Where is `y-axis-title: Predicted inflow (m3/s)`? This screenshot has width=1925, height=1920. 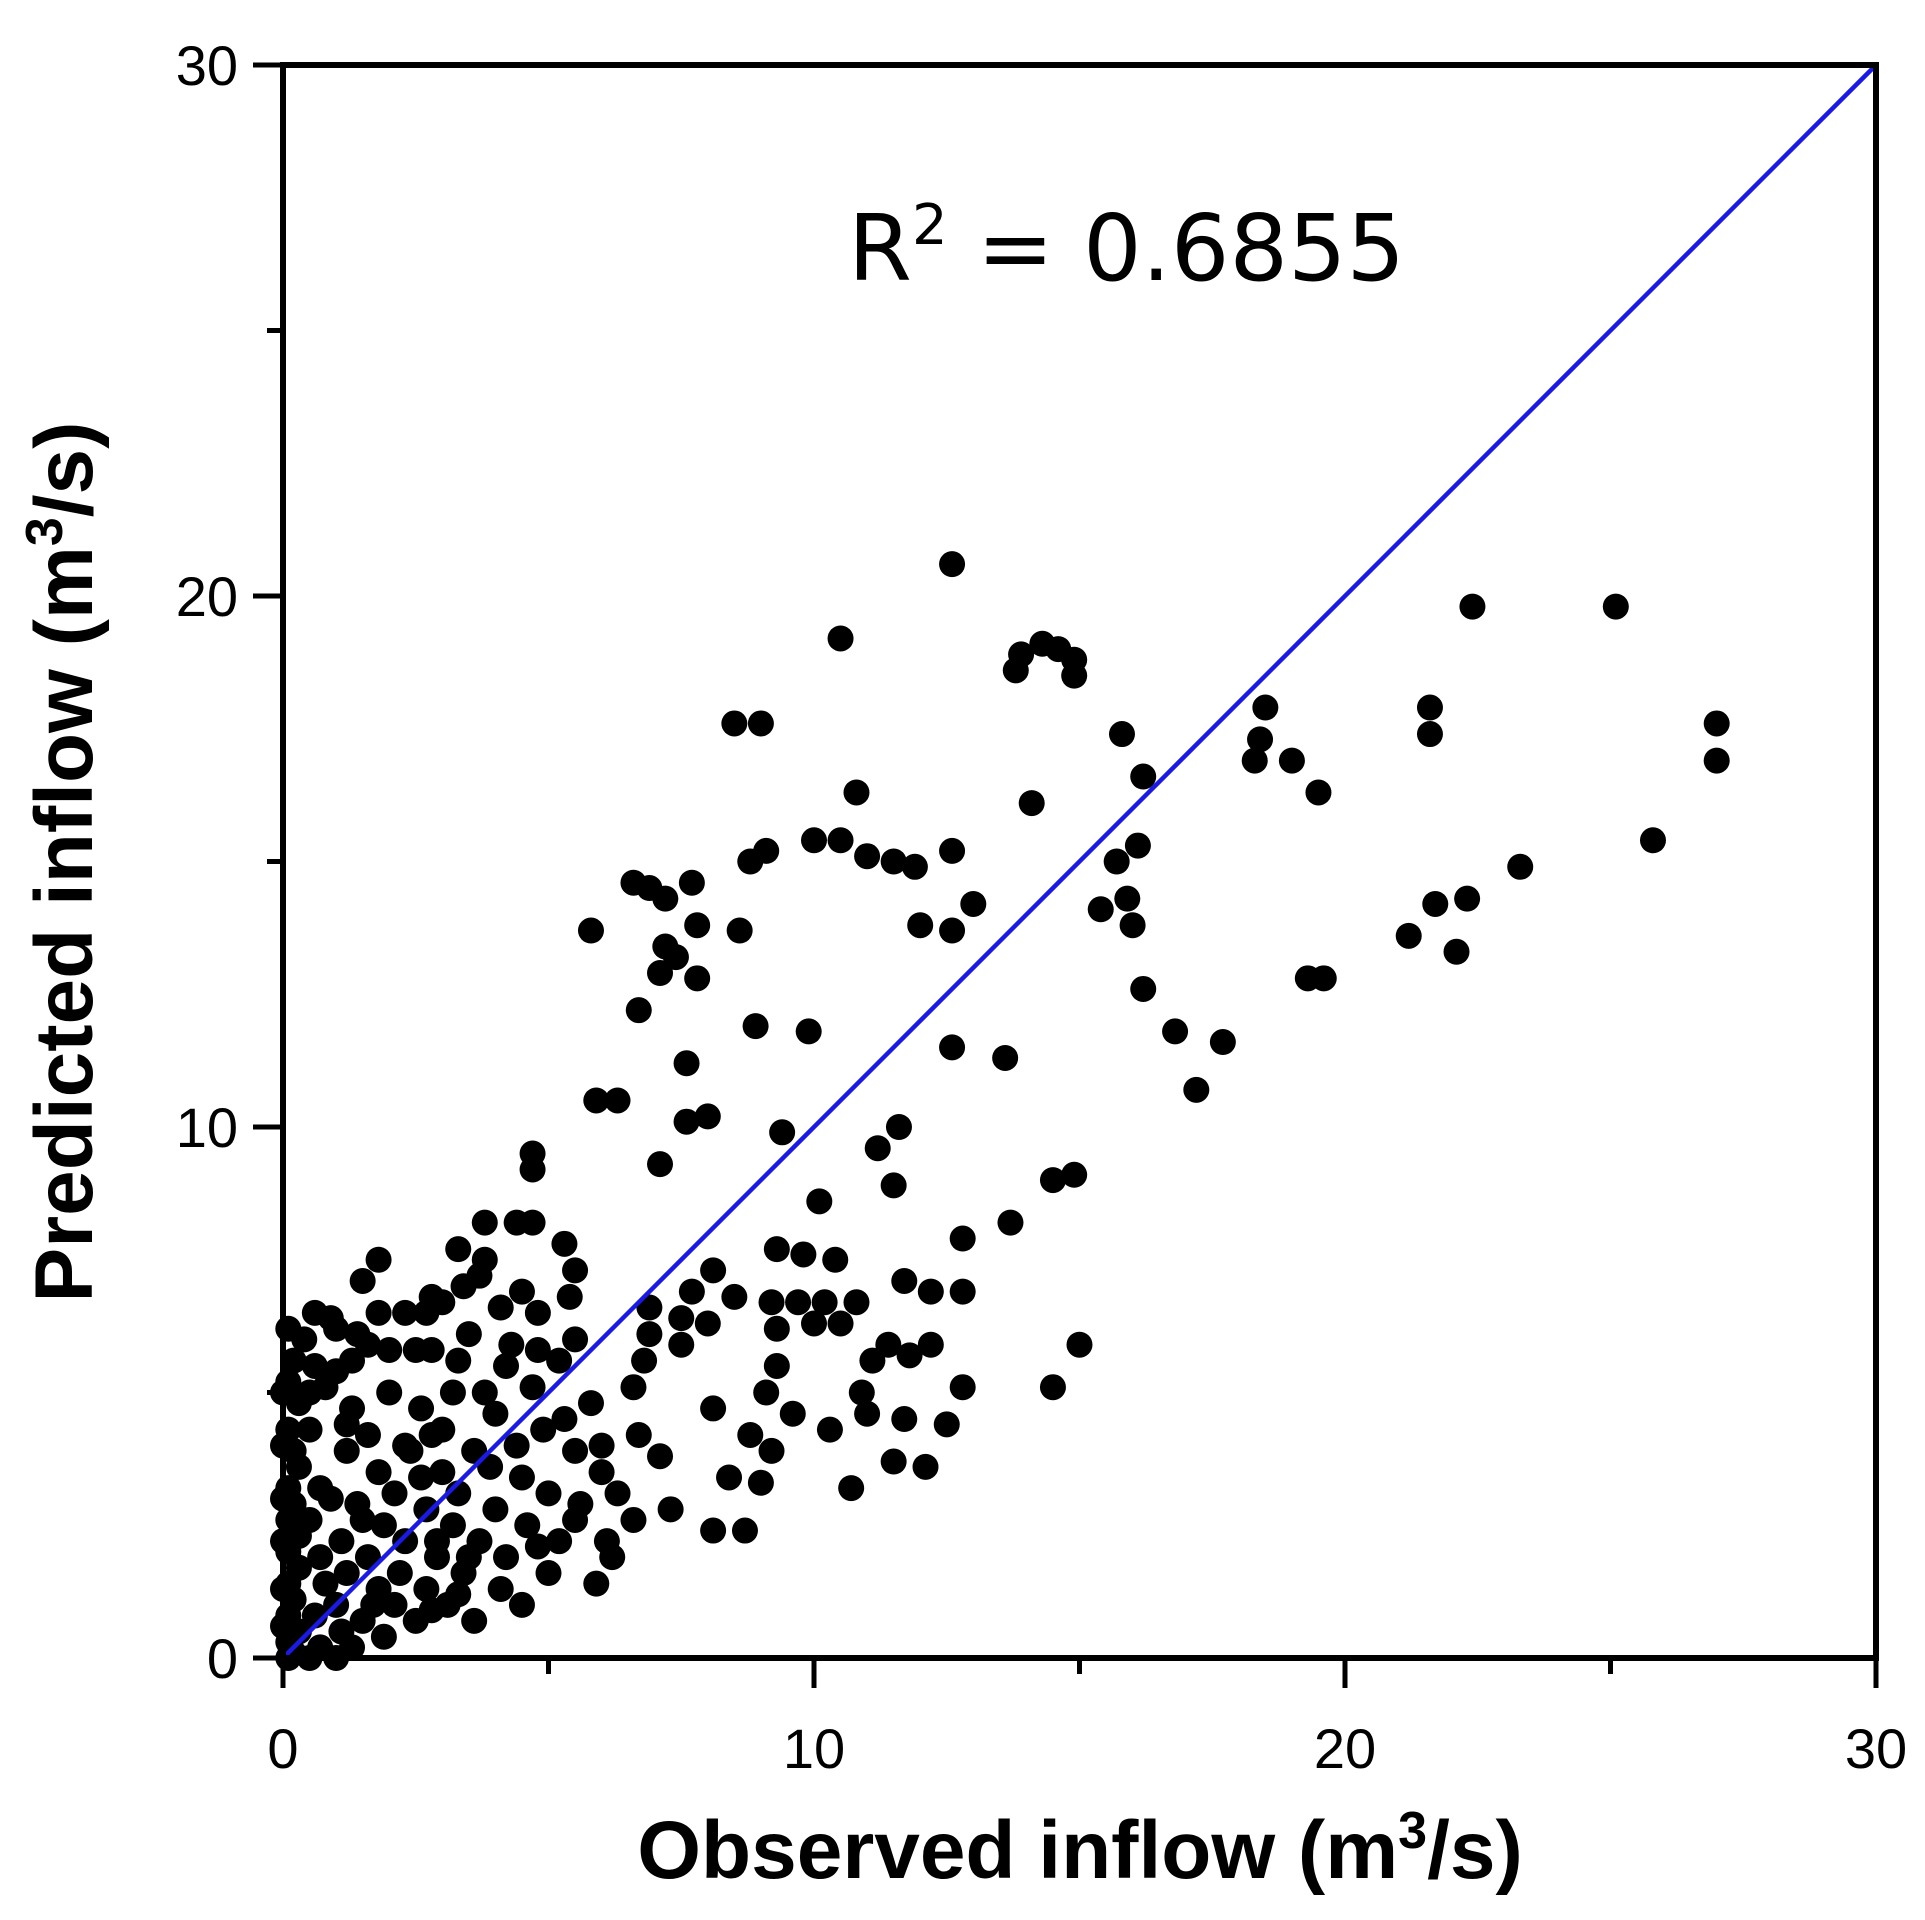 y-axis-title: Predicted inflow (m3/s) is located at coordinates (63, 862).